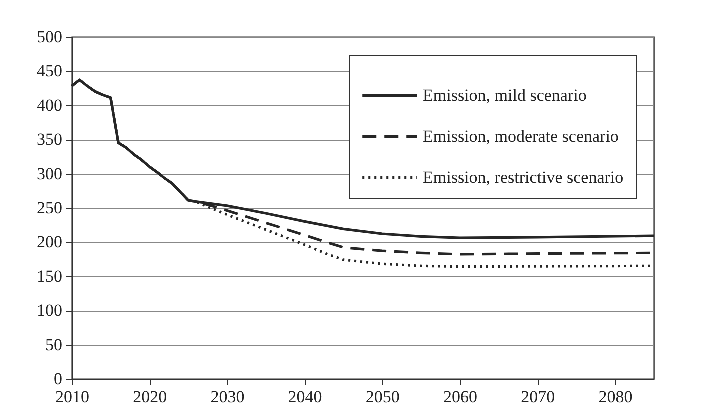 The height and width of the screenshot is (417, 720). What do you see at coordinates (54, 344) in the screenshot?
I see `y-tick-label: 50` at bounding box center [54, 344].